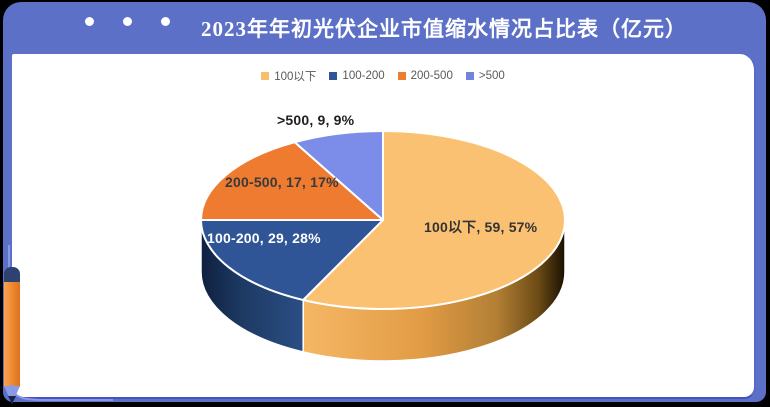 The image size is (770, 407). Describe the element at coordinates (12, 334) in the screenshot. I see `pen-icon-body` at that location.